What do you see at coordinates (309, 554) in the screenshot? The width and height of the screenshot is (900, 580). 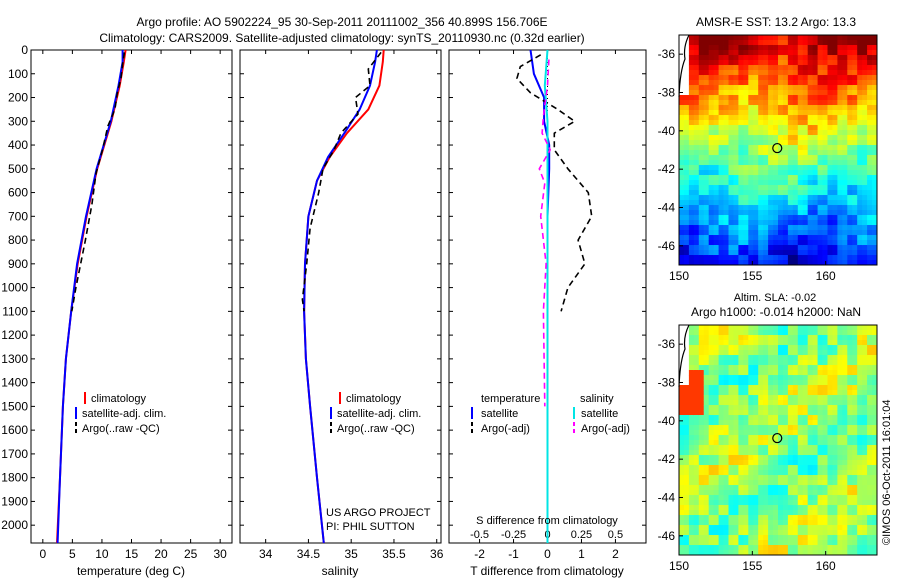 I see `x-tick-label: 34.5` at bounding box center [309, 554].